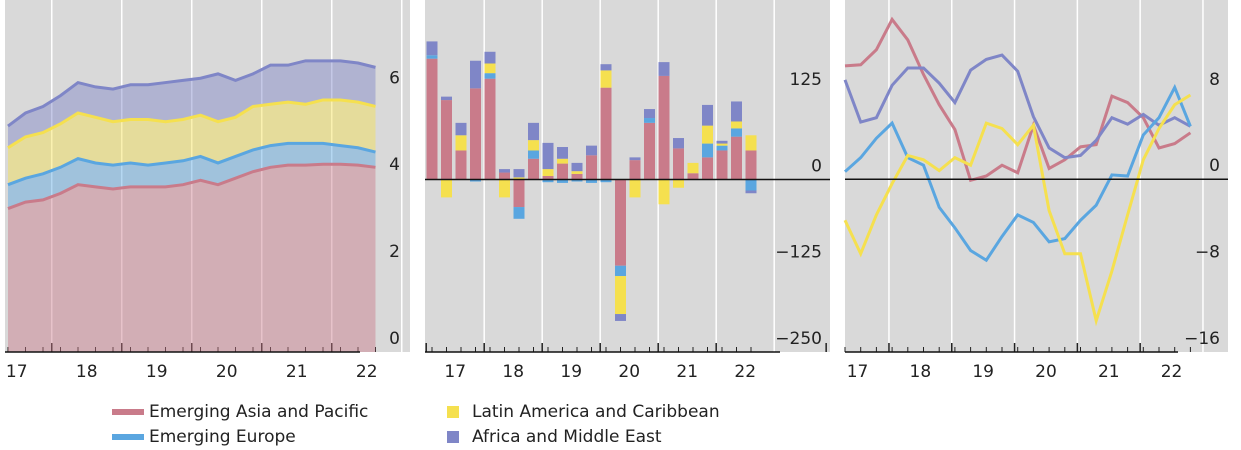 The height and width of the screenshot is (450, 1241). What do you see at coordinates (567, 437) in the screenshot?
I see `legend-label: Africa and Middle East` at bounding box center [567, 437].